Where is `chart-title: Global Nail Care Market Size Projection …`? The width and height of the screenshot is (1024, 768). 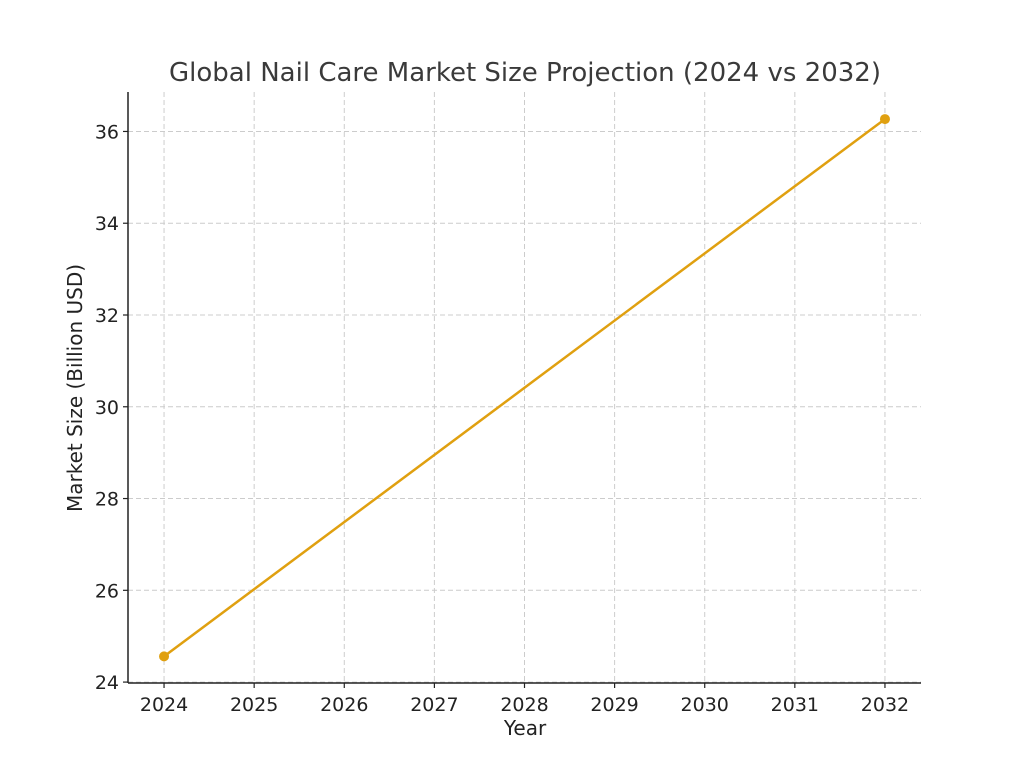
chart-title: Global Nail Care Market Size Projection … is located at coordinates (525, 73).